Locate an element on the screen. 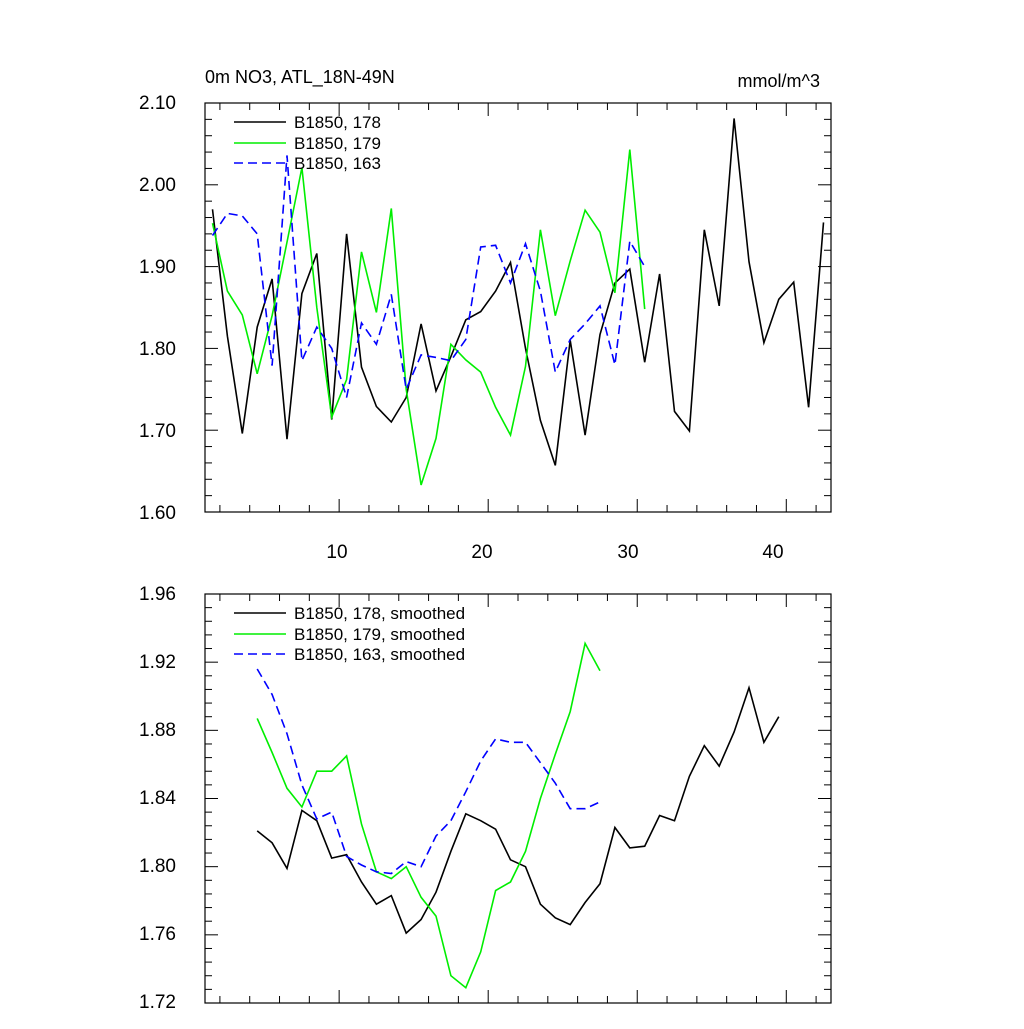  top-panel-y-tick-labels: 1.60 1.70 1.80 1.90 2.00 2.10 is located at coordinates (157, 308).